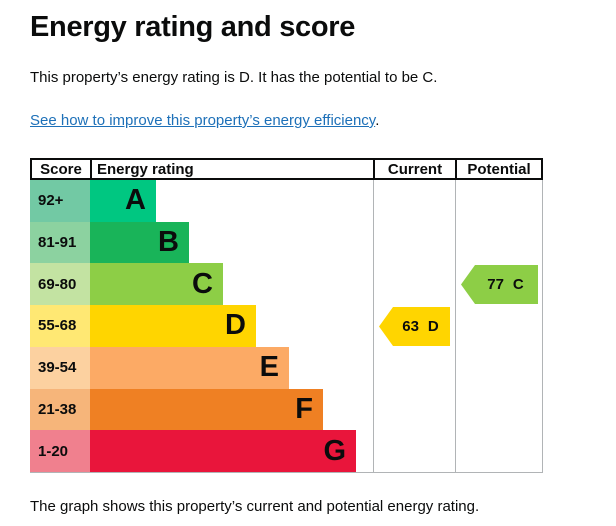 The width and height of the screenshot is (616, 526). I want to click on current-rating-value: 63, so click(410, 326).